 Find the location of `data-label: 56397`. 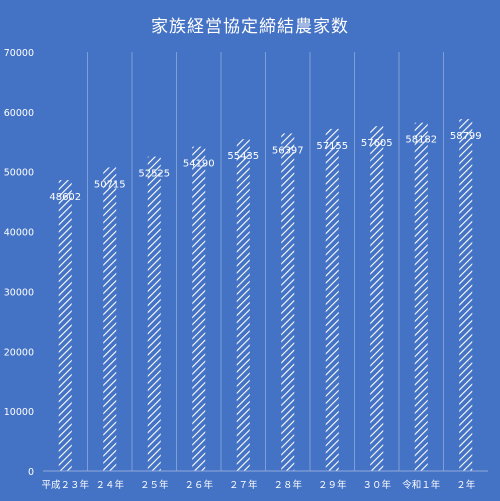

data-label: 56397 is located at coordinates (288, 150).